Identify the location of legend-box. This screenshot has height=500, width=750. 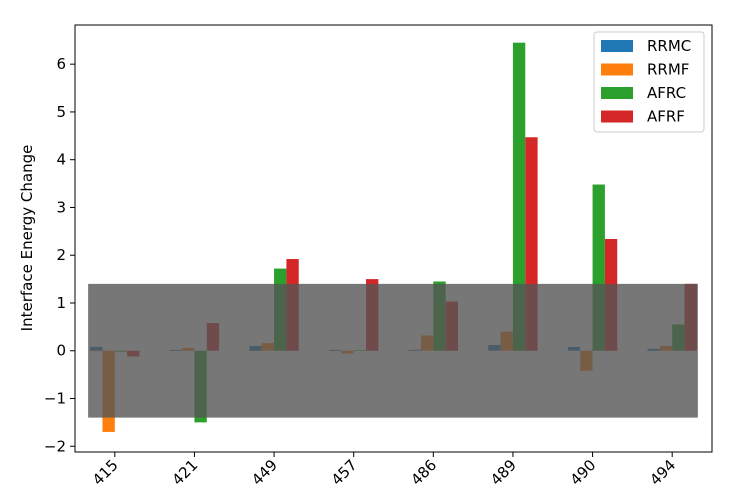
(649, 82).